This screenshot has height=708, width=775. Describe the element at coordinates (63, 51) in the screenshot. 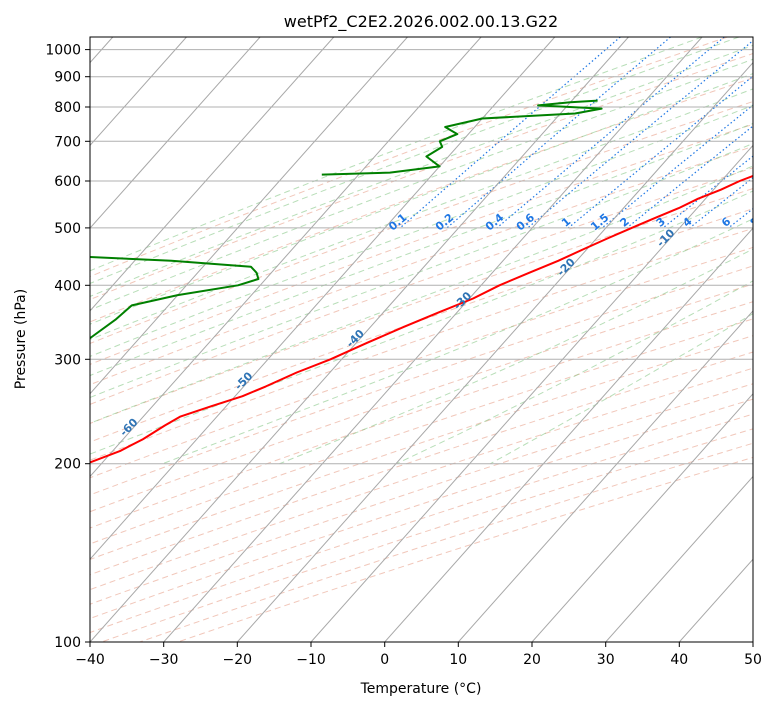

I see `y-tick-label: 1000` at that location.